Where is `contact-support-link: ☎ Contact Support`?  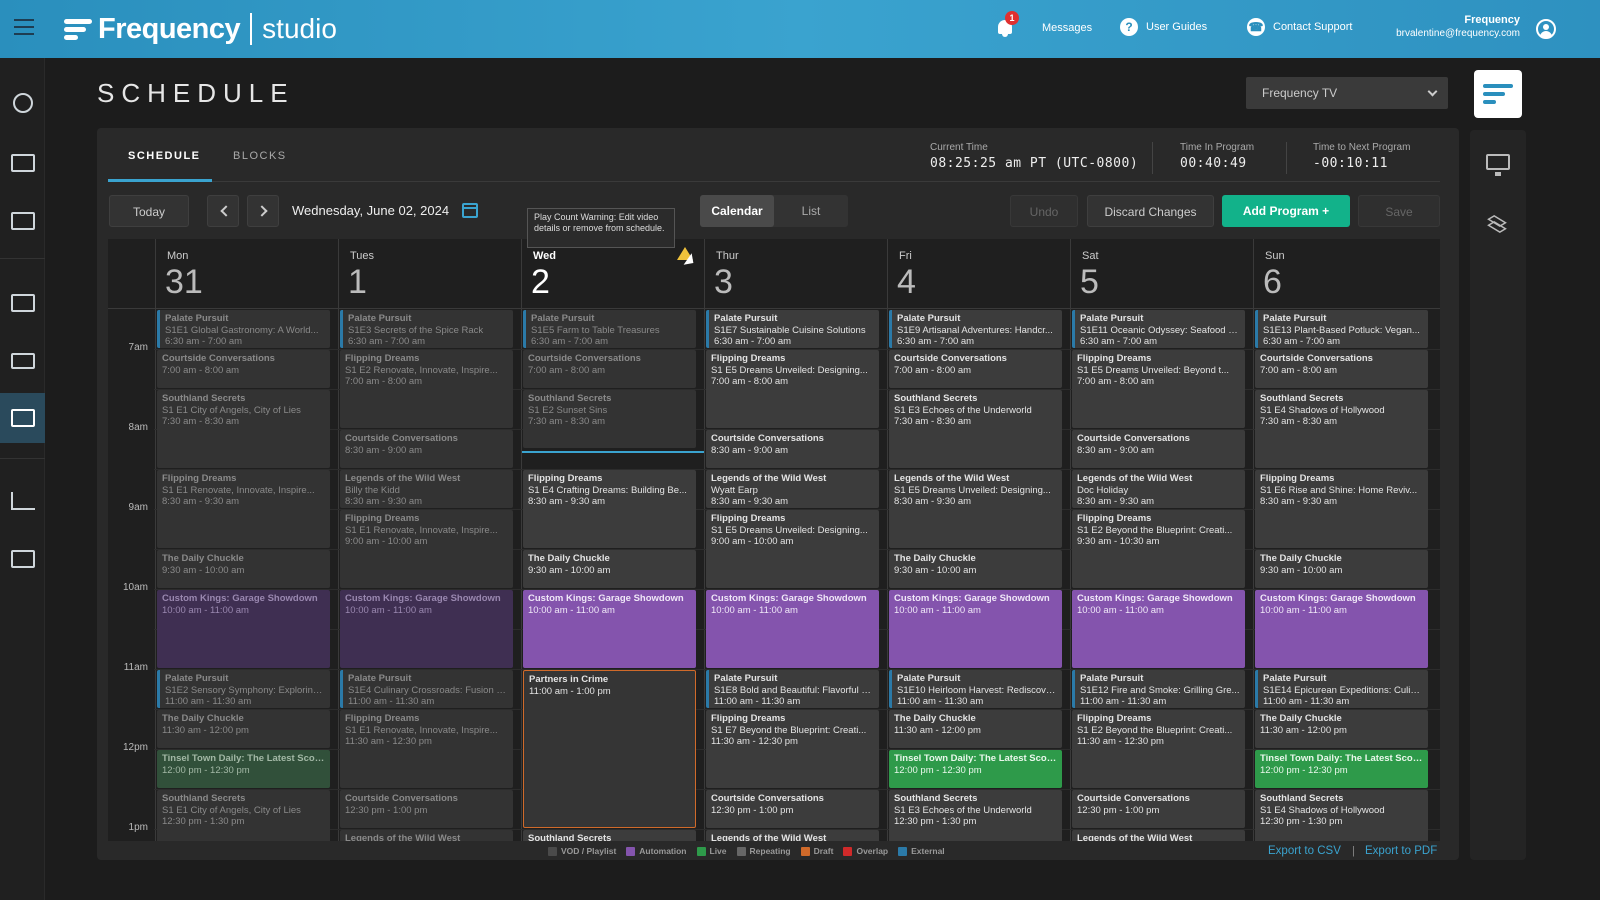 contact-support-link: ☎ Contact Support is located at coordinates (1300, 27).